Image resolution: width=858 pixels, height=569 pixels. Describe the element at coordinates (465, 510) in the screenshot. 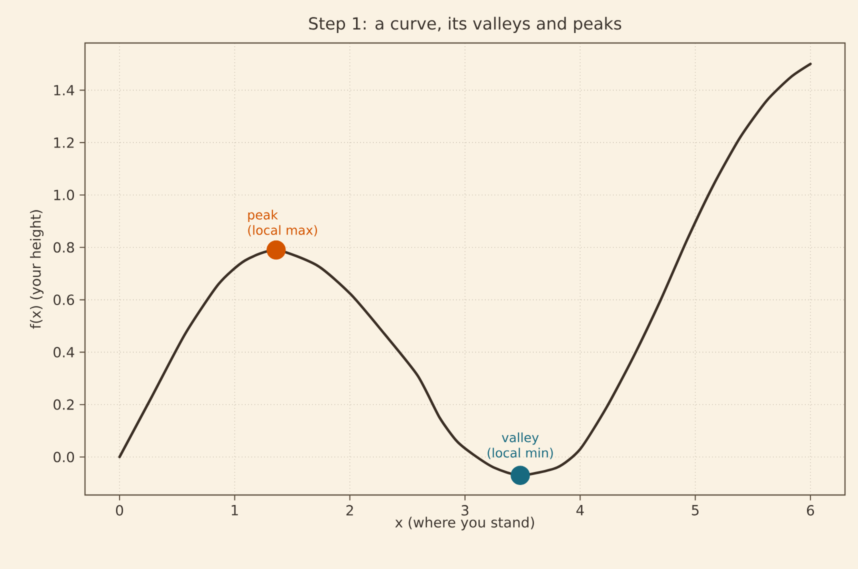

I see `x-tick-label: 3` at that location.